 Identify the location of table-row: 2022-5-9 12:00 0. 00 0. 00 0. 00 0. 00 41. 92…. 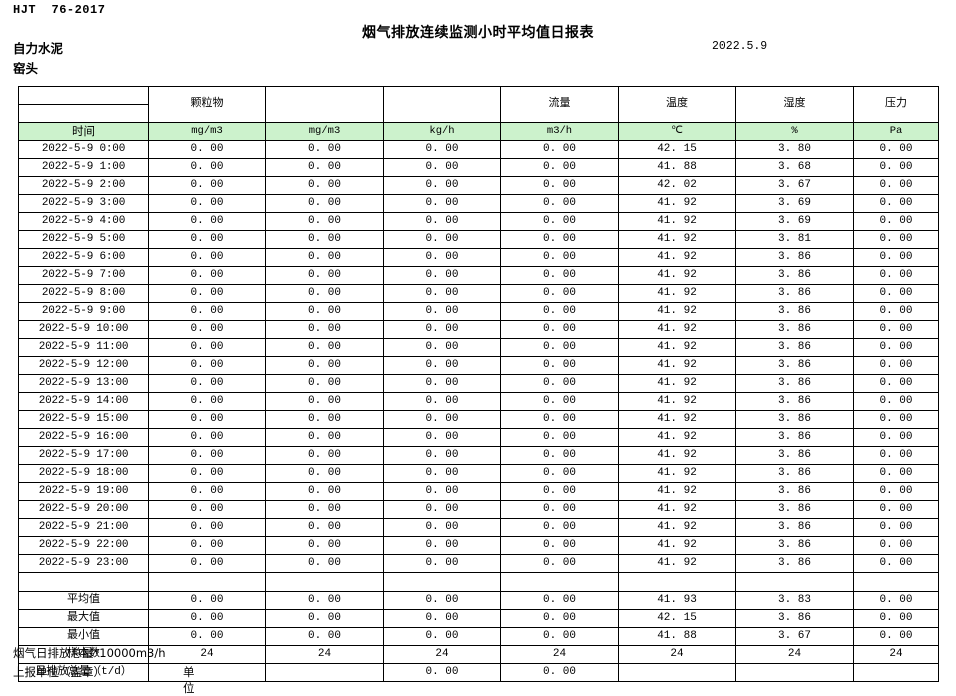
(478, 365).